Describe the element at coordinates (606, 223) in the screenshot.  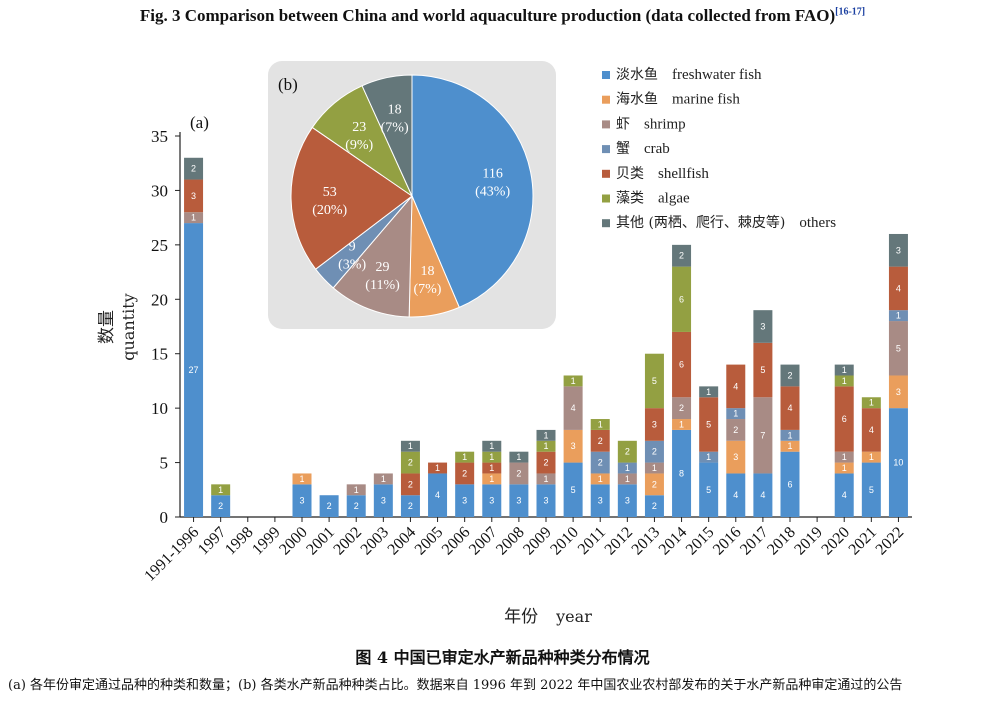
I see `legend-swatch-others` at that location.